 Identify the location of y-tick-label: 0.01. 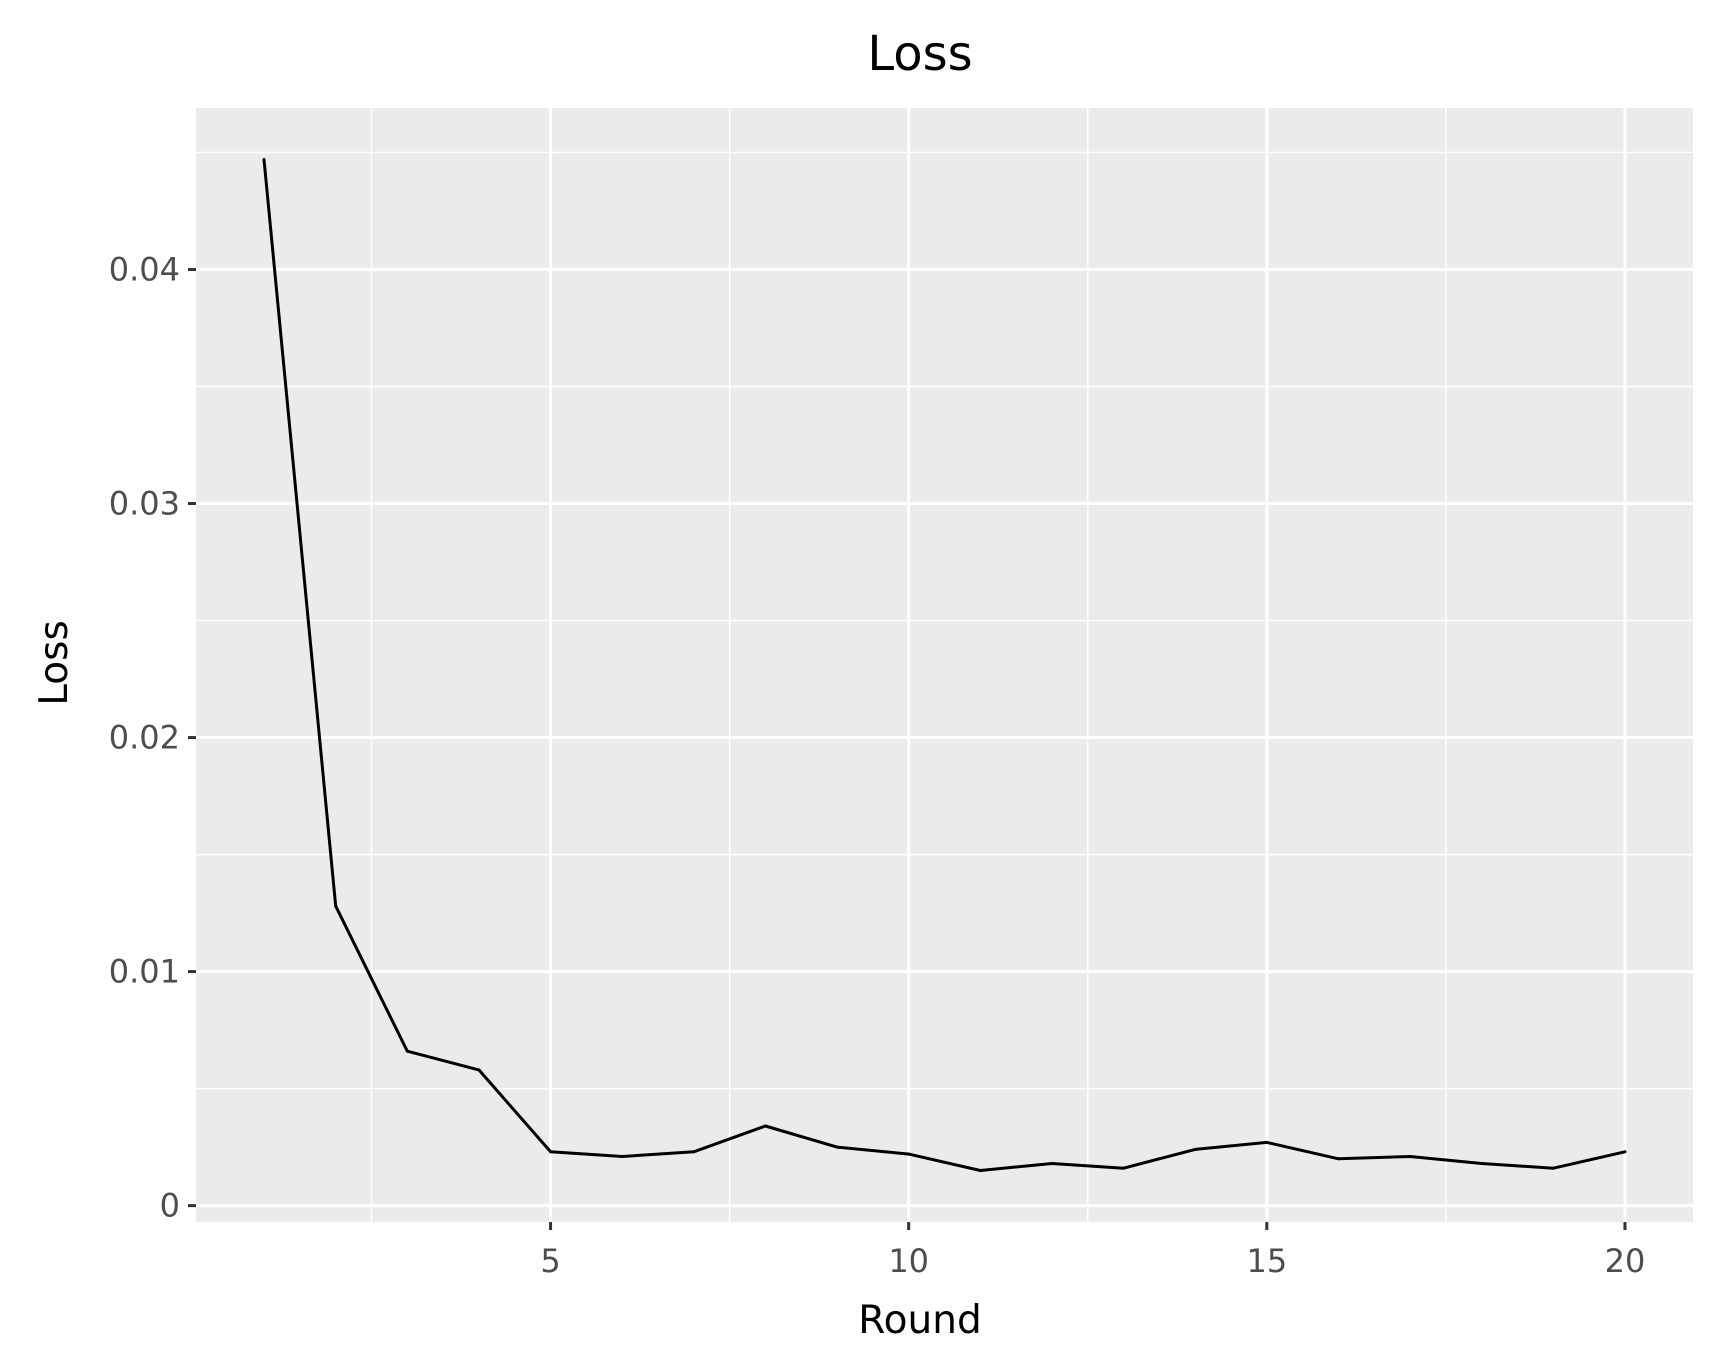
(144, 972).